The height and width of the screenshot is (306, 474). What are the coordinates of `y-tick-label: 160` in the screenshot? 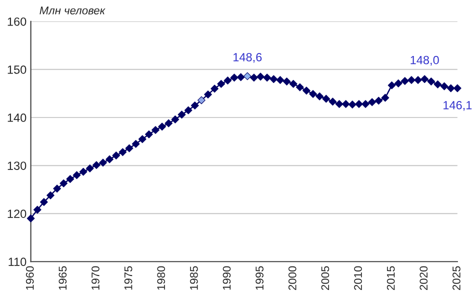 It's located at (17, 21).